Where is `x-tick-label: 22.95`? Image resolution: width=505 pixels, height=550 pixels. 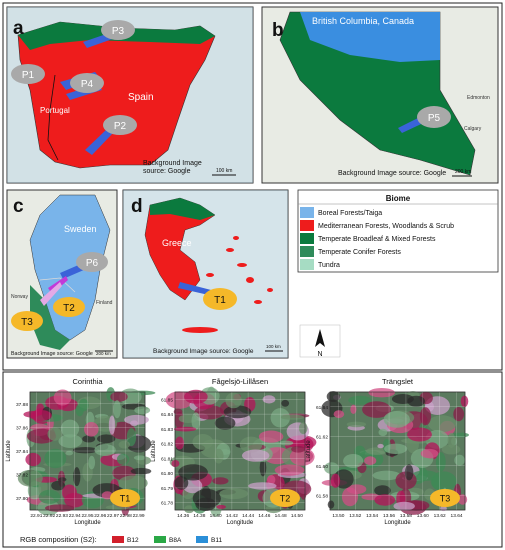 x-tick-label: 22.95 is located at coordinates (87, 516).